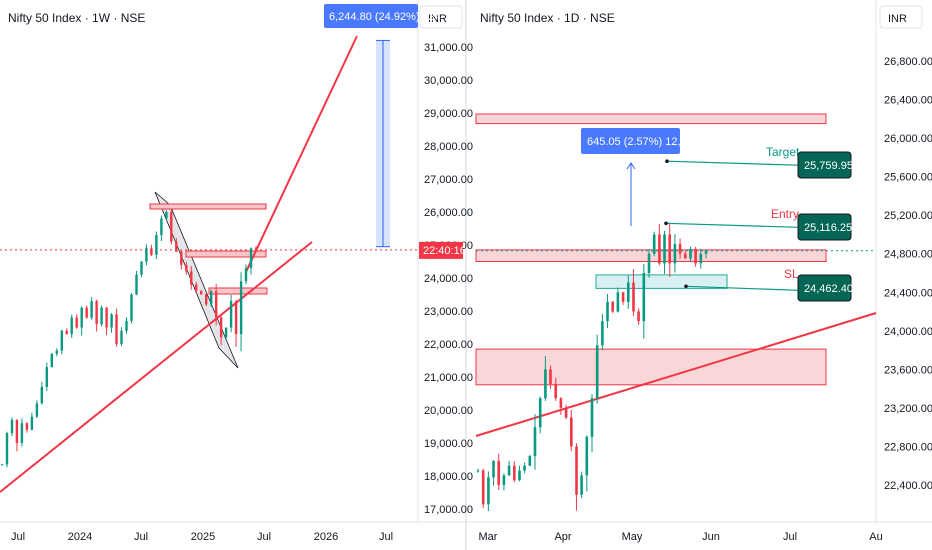 The height and width of the screenshot is (550, 932). Describe the element at coordinates (448, 312) in the screenshot. I see `left-y-tick-label: 23,000.00` at that location.